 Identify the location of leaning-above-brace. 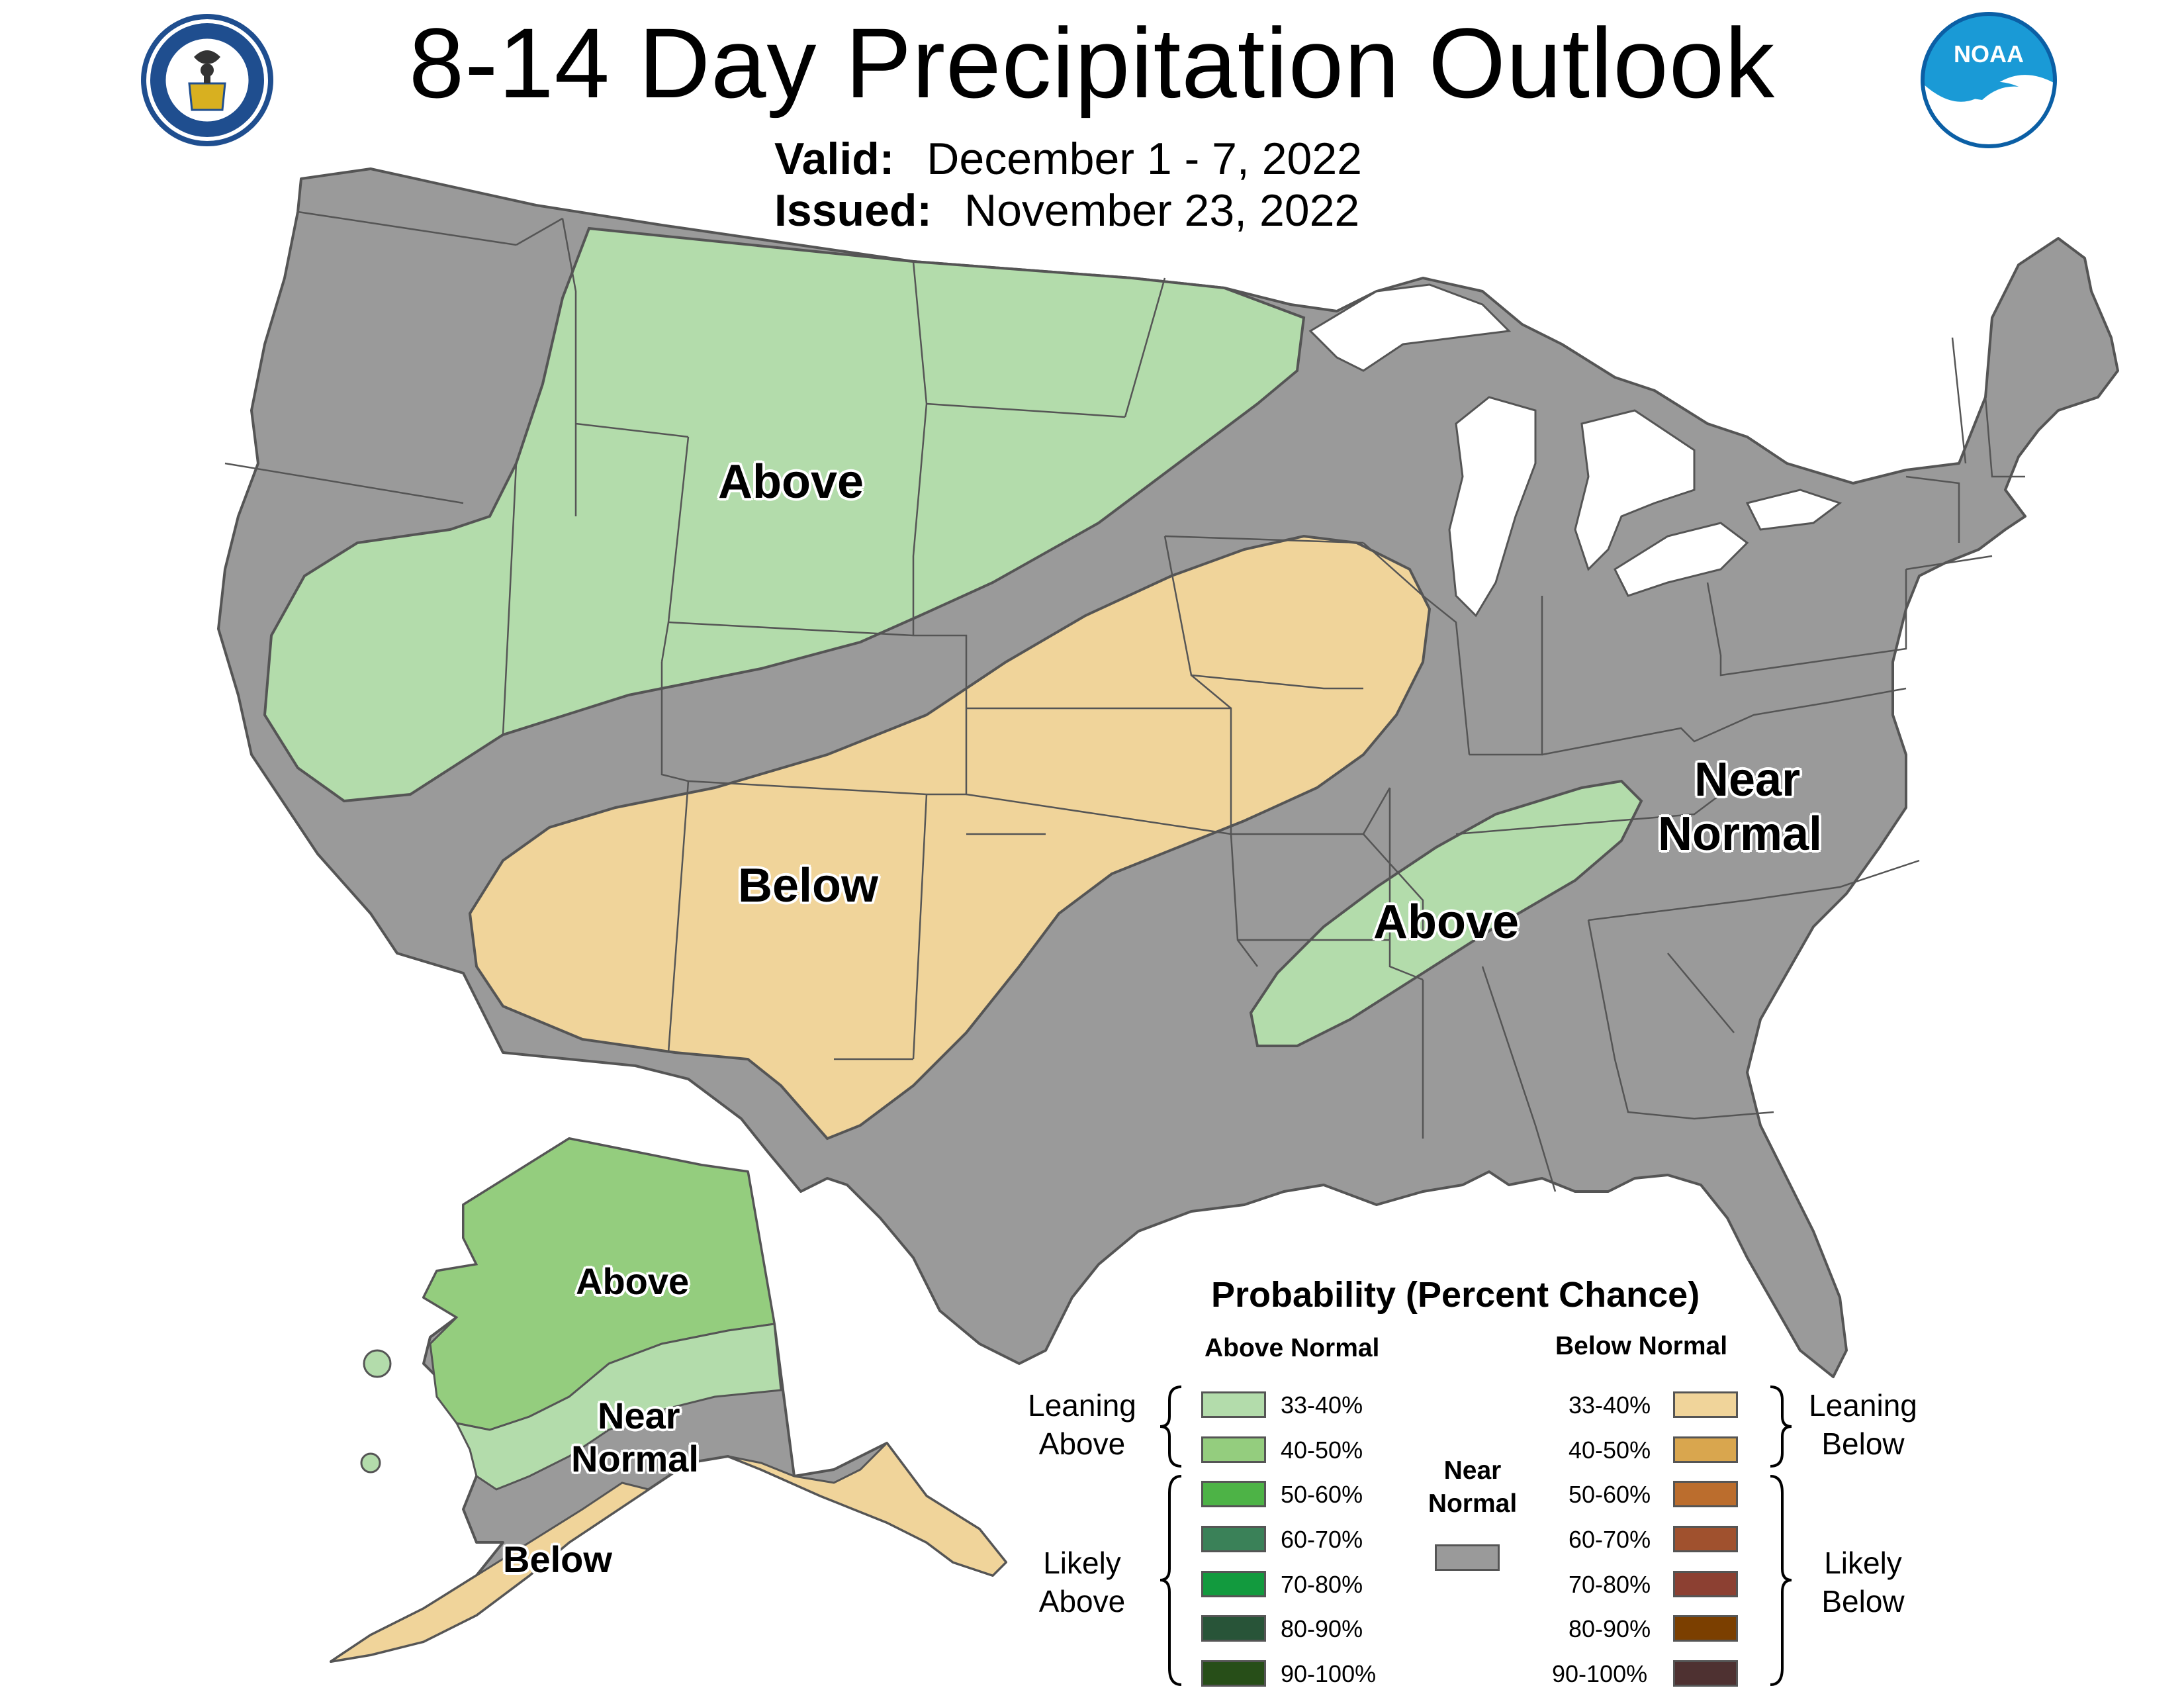
(1171, 1426).